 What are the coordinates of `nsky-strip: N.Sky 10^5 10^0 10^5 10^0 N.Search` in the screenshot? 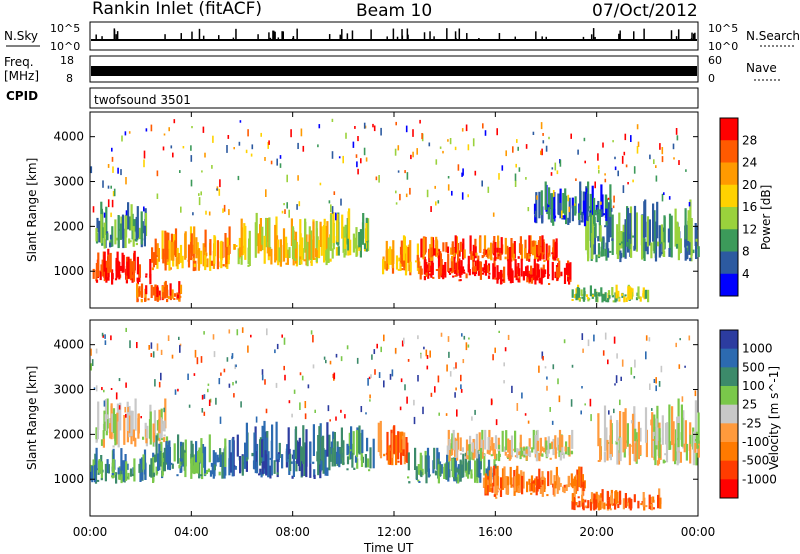 It's located at (402, 37).